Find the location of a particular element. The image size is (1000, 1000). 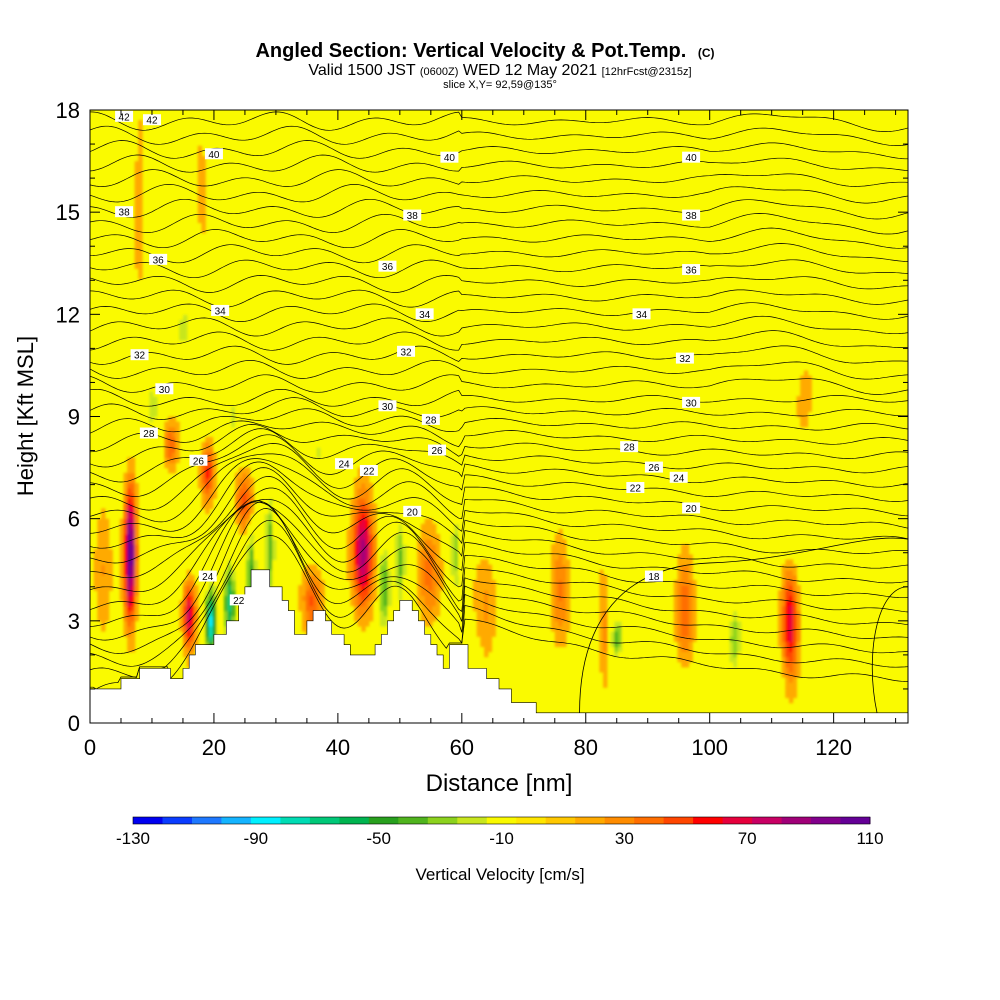

theta-label: 20 is located at coordinates (412, 511).